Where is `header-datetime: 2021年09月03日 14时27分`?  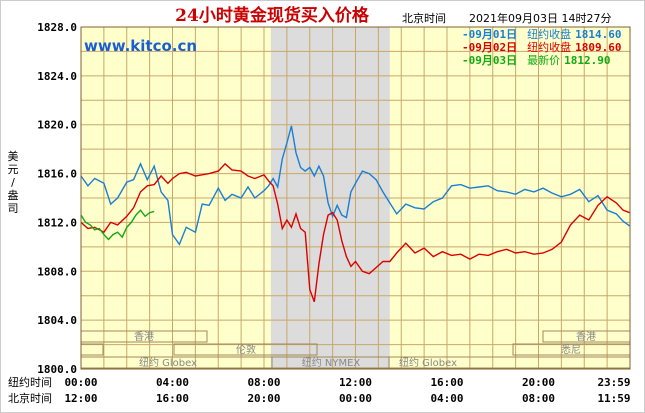 header-datetime: 2021年09月03日 14时27分 is located at coordinates (540, 18).